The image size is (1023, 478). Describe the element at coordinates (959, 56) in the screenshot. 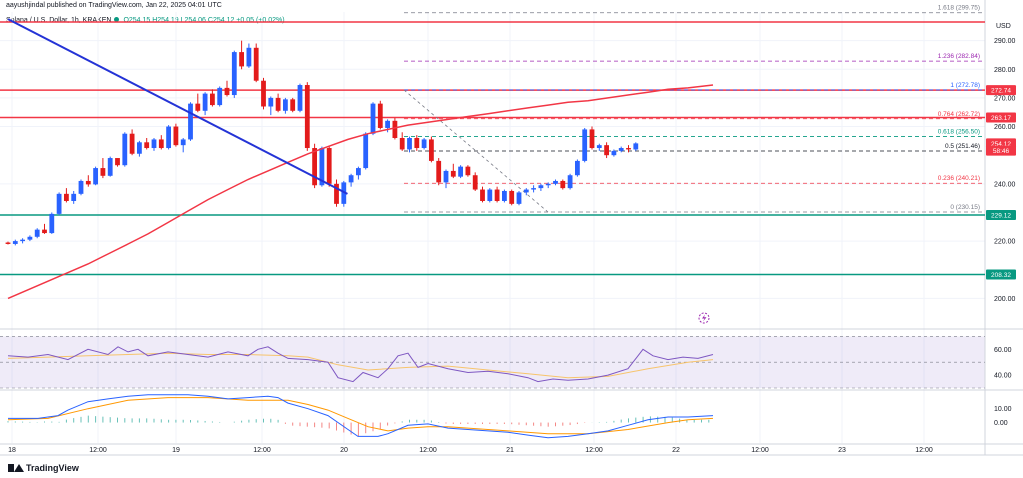

I see `fib-level-label: 1.236 (282.84)` at that location.